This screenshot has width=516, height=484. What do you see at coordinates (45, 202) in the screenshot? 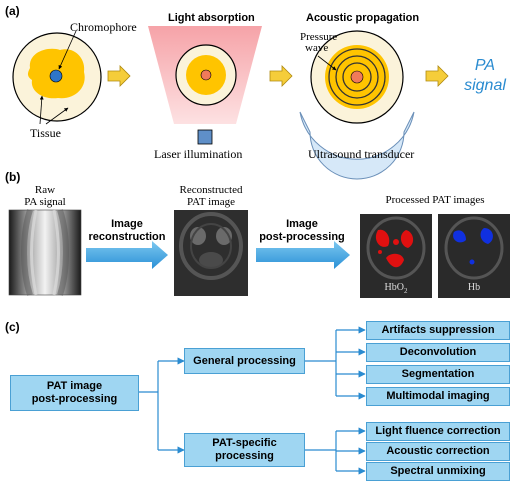
I see `pa-signal-line: PA signal` at bounding box center [45, 202].